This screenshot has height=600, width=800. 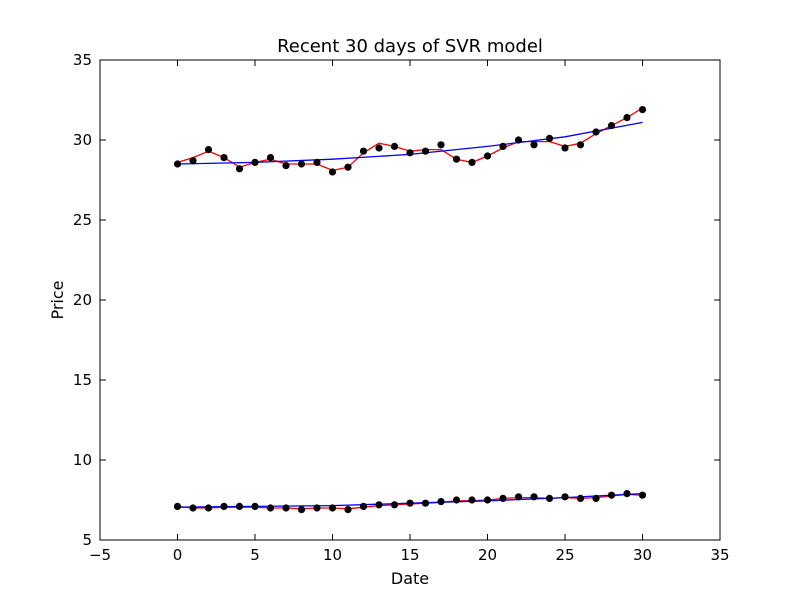 What do you see at coordinates (410, 578) in the screenshot?
I see `x-axis-label: Date` at bounding box center [410, 578].